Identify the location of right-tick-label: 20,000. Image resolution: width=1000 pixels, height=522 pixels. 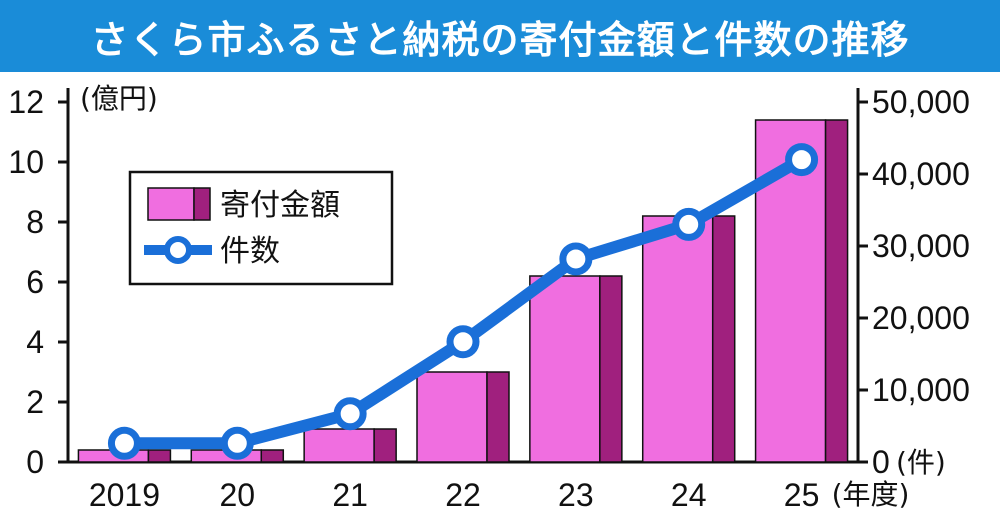
(921, 318).